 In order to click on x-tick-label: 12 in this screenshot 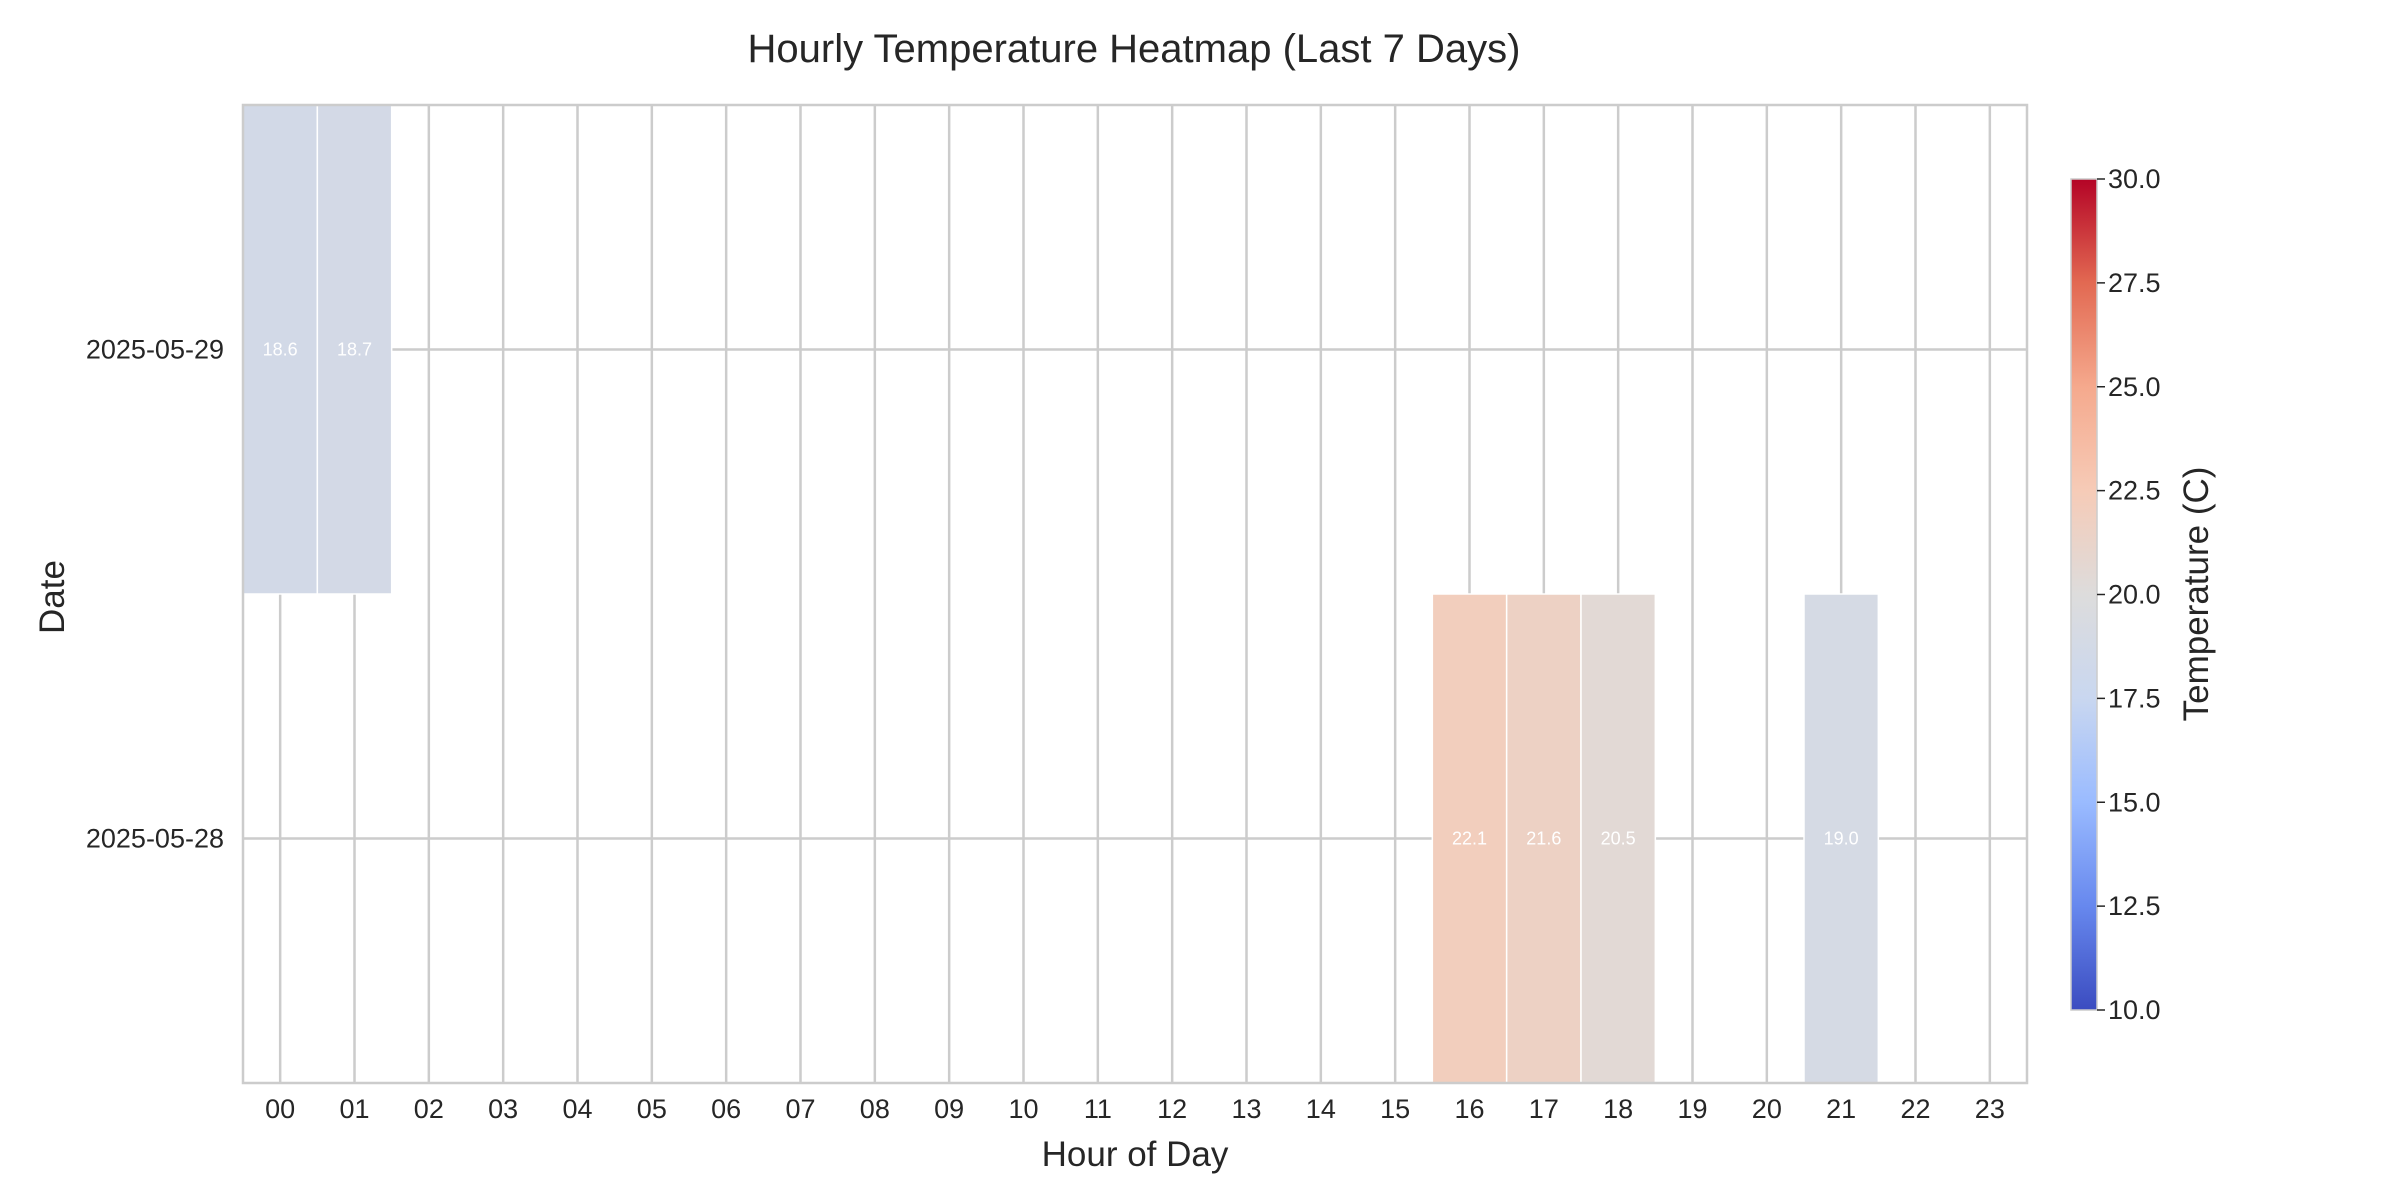, I will do `click(1172, 1109)`.